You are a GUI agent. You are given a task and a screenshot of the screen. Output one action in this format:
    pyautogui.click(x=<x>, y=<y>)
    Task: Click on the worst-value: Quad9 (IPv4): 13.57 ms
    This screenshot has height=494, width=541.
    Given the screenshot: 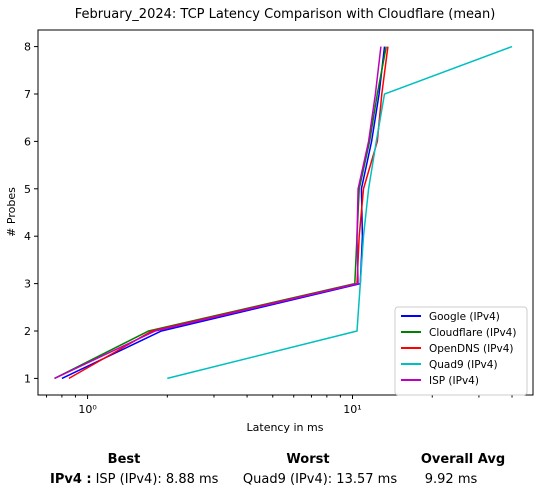 What is the action you would take?
    pyautogui.click(x=320, y=479)
    